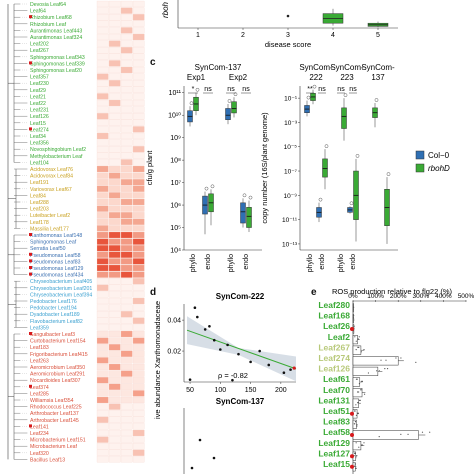  What do you see at coordinates (439, 168) in the screenshot?
I see `legend-entry: rbohD` at bounding box center [439, 168].